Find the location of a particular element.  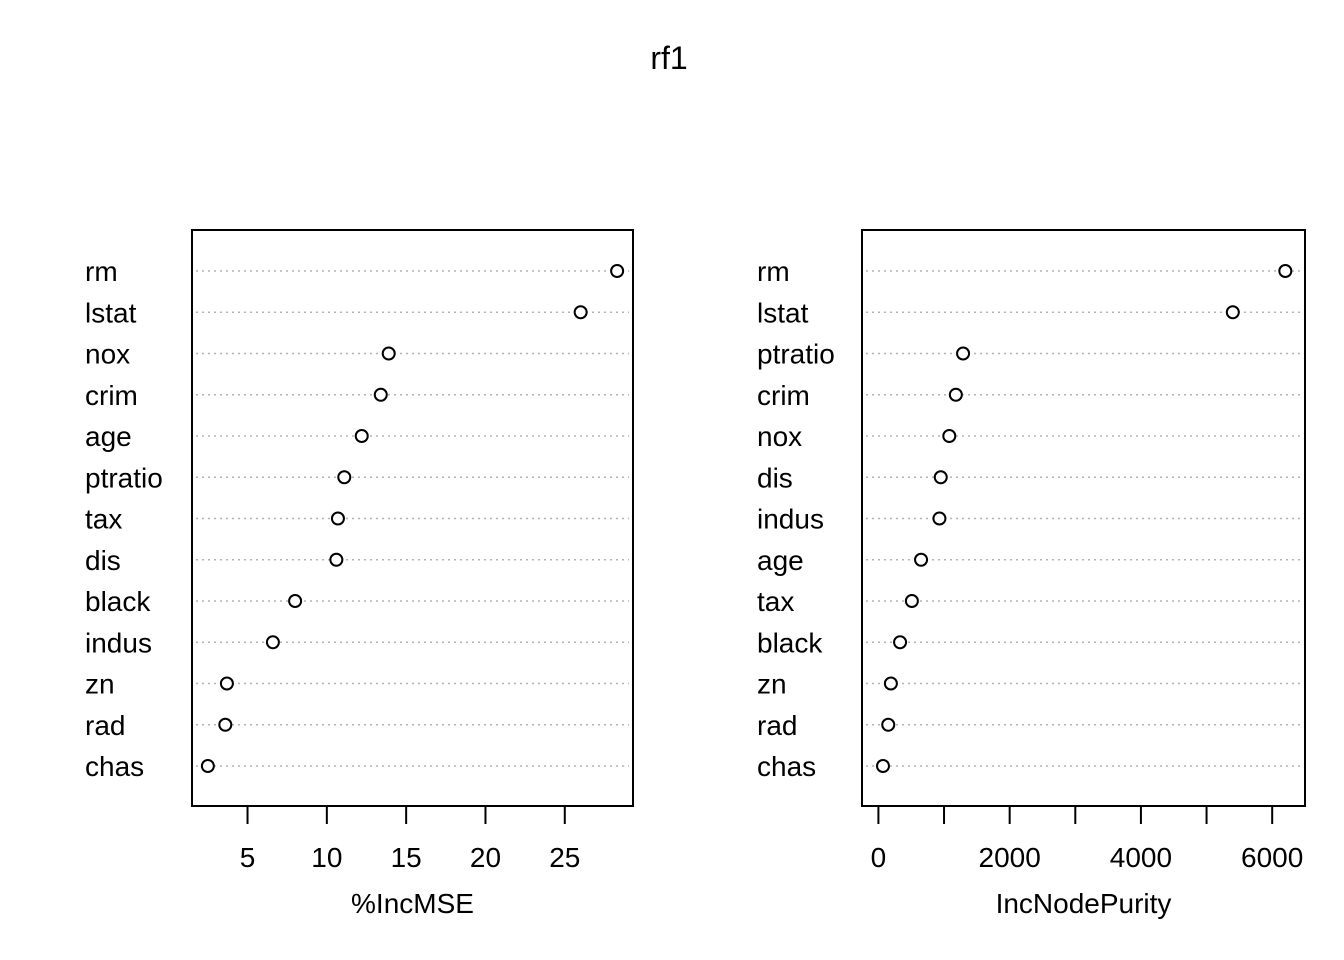

x-tick-label: 20 is located at coordinates (485, 857).